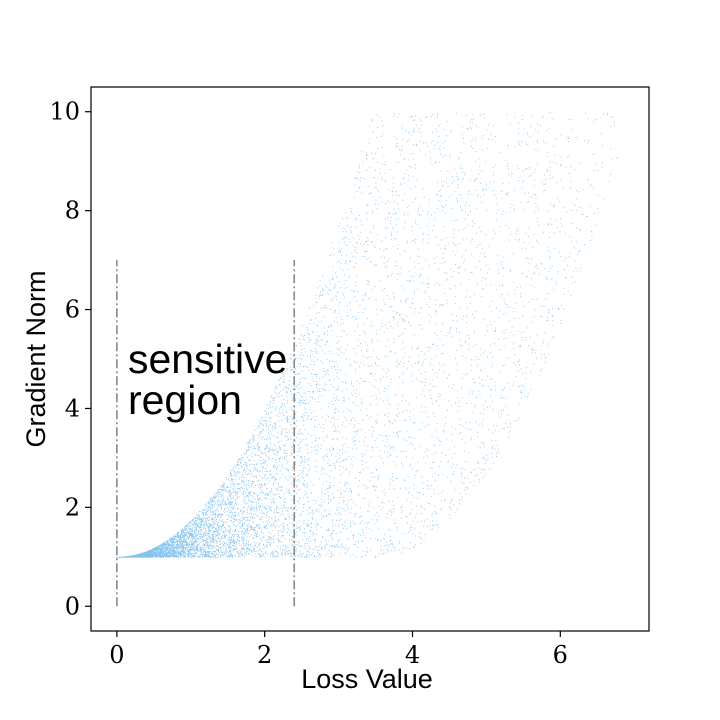 This screenshot has width=720, height=720. I want to click on y-axis-label: Gradient Norm, so click(36, 358).